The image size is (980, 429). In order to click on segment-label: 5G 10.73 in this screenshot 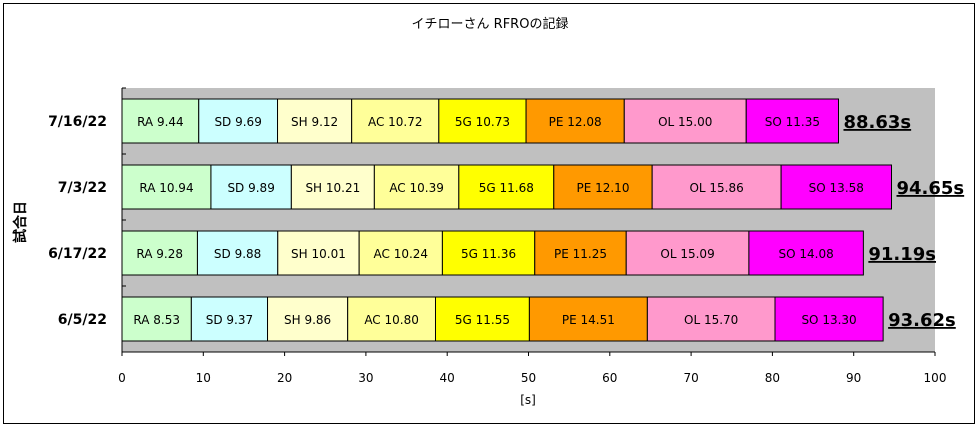, I will do `click(482, 122)`.